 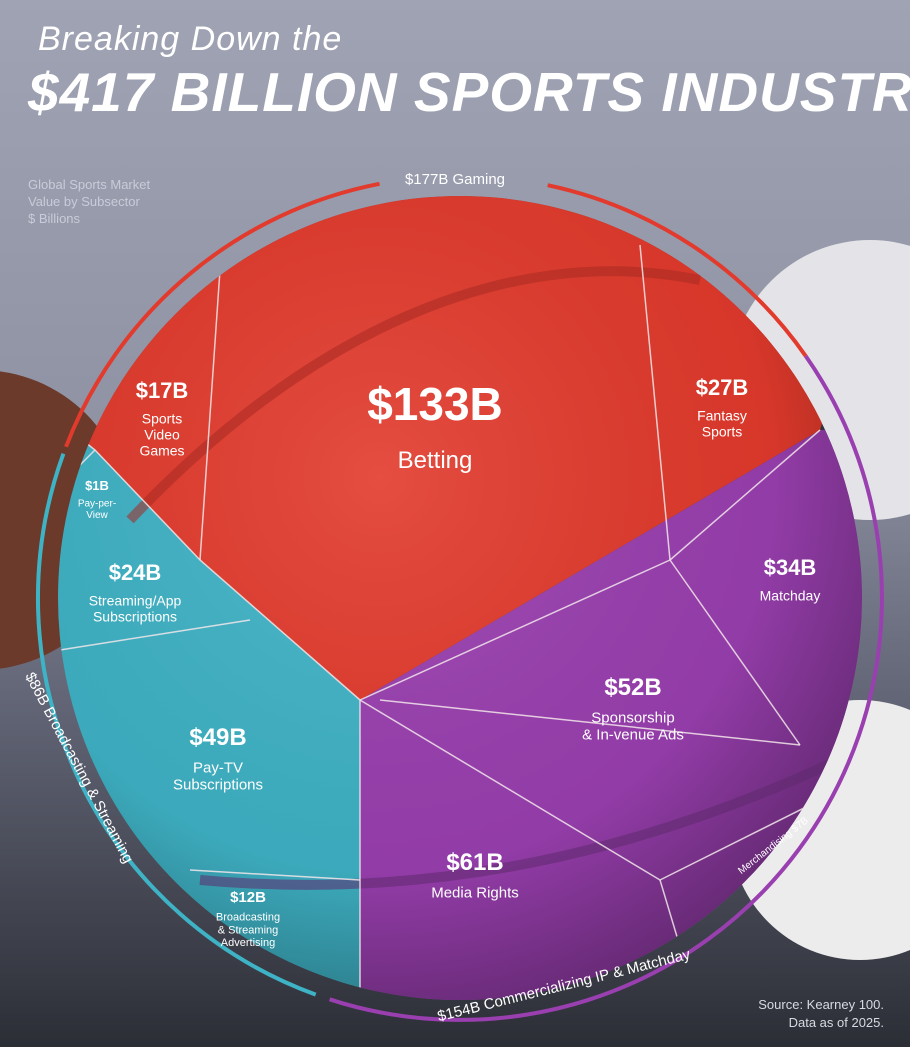 What do you see at coordinates (469, 92) in the screenshot?
I see `chart-title: $417 BILLION SPORTS INDUSTRY` at bounding box center [469, 92].